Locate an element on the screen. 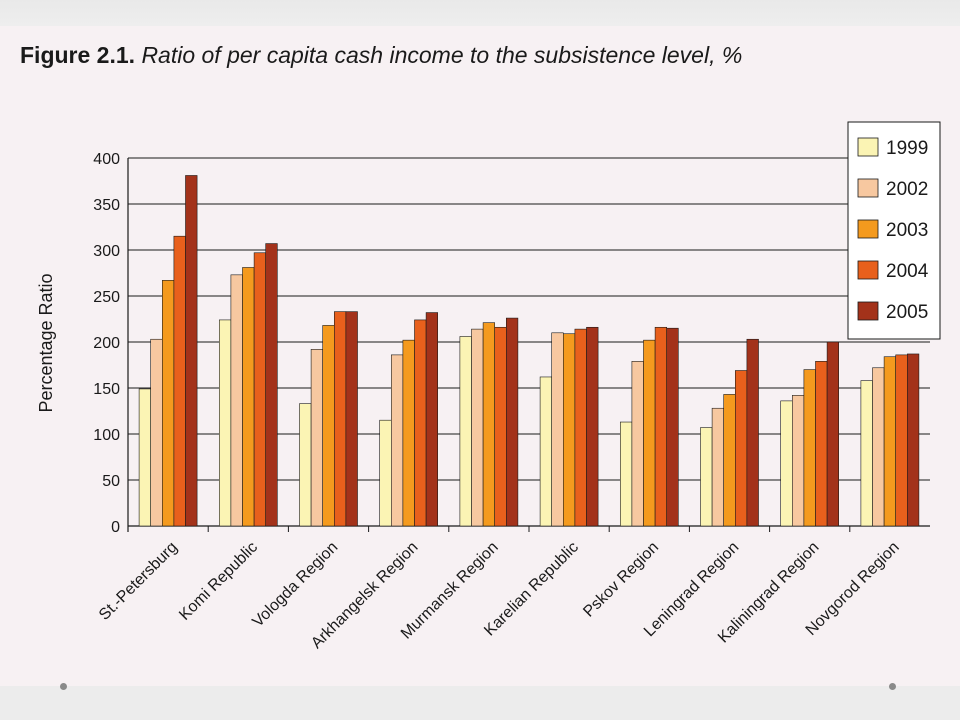 This screenshot has height=720, width=960. y-tick-label: 50 is located at coordinates (111, 481).